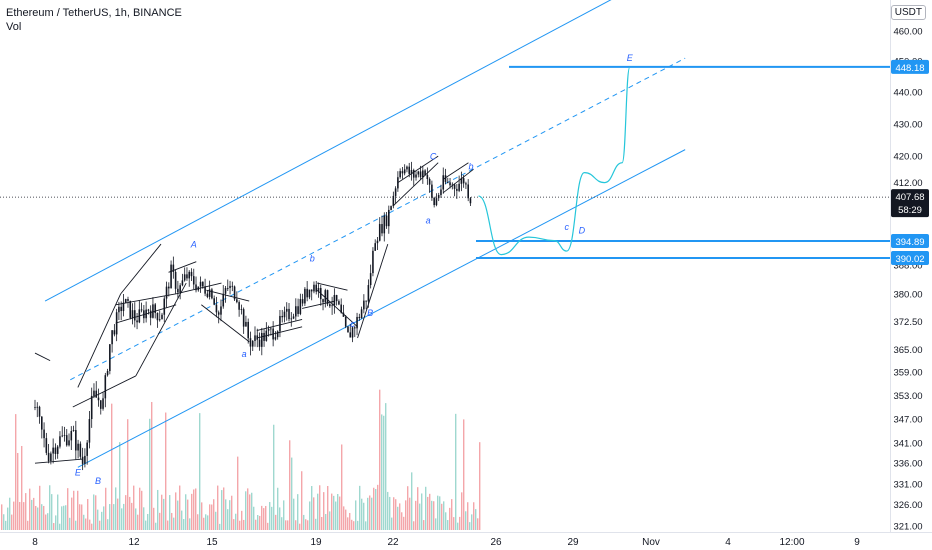 This screenshot has width=932, height=550. What do you see at coordinates (94, 13) in the screenshot?
I see `symbol-title: Ethereum / TetherUS, 1h, BINANCE` at bounding box center [94, 13].